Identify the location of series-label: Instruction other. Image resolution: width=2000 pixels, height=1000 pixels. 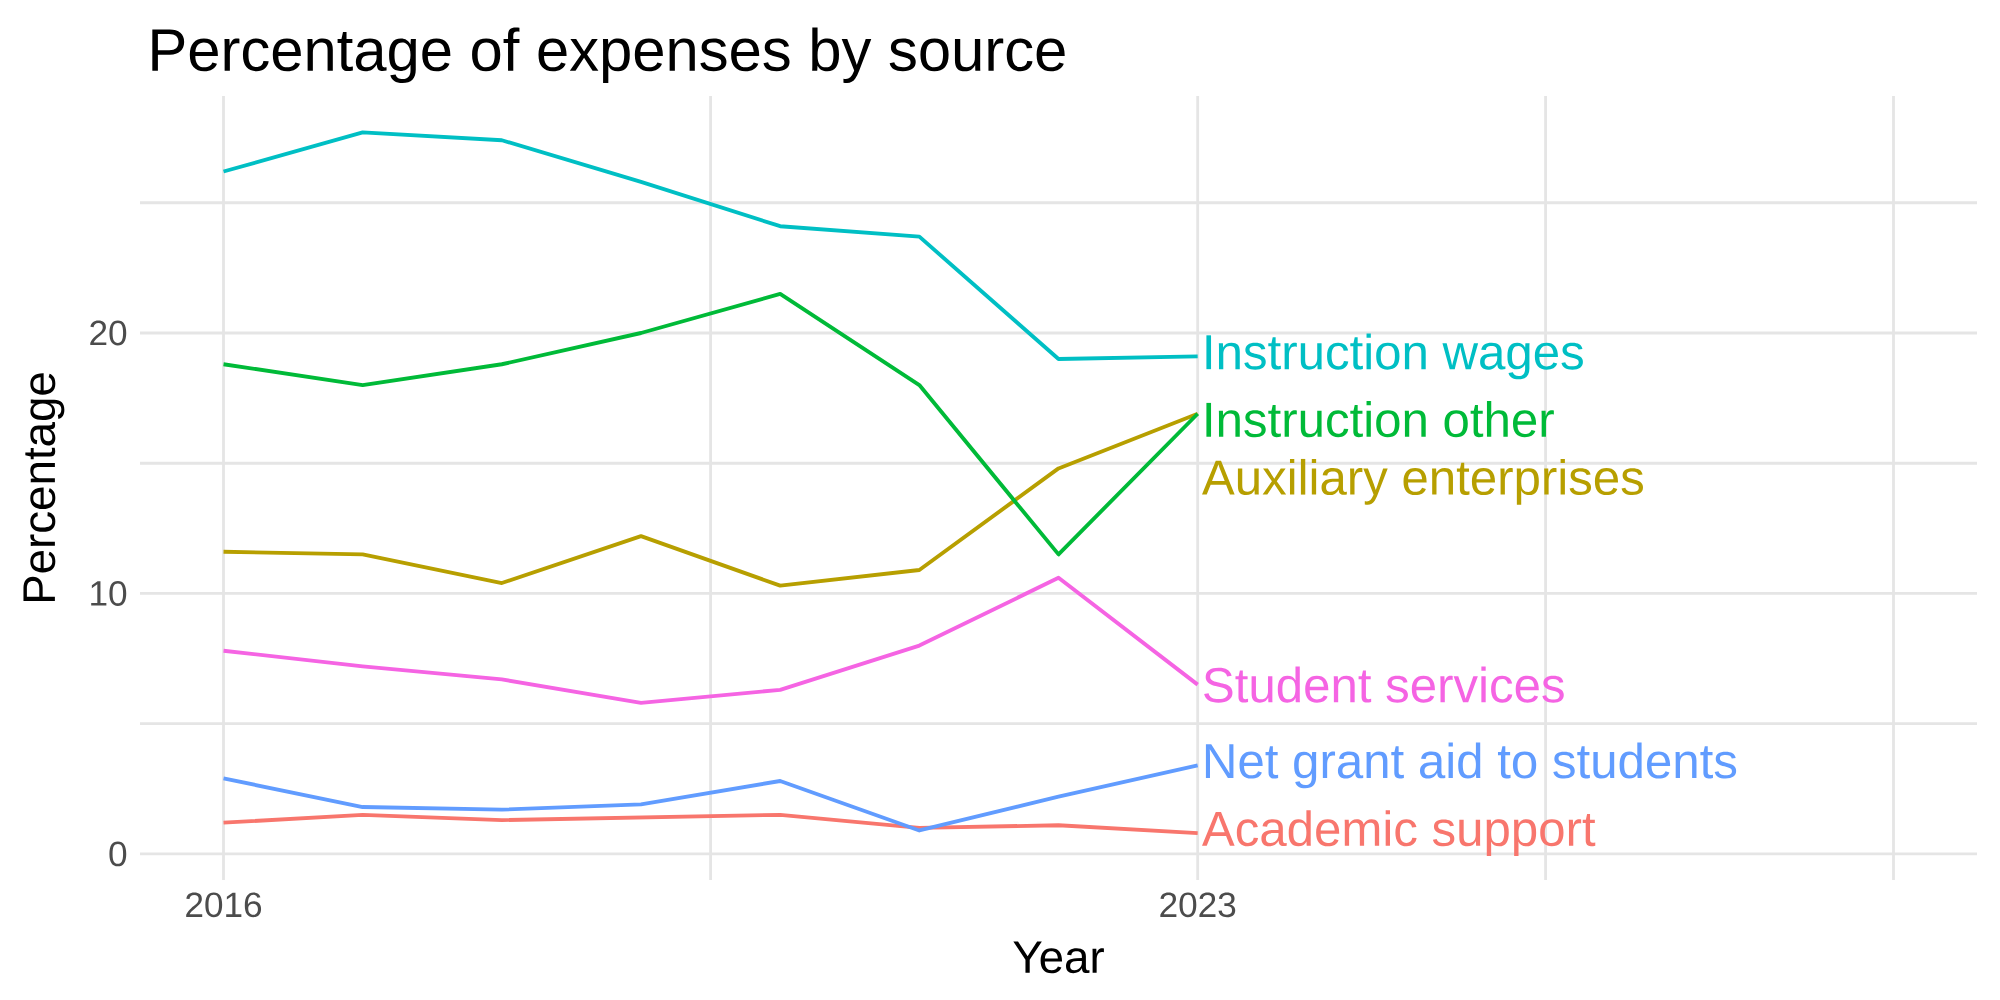
(1380, 419).